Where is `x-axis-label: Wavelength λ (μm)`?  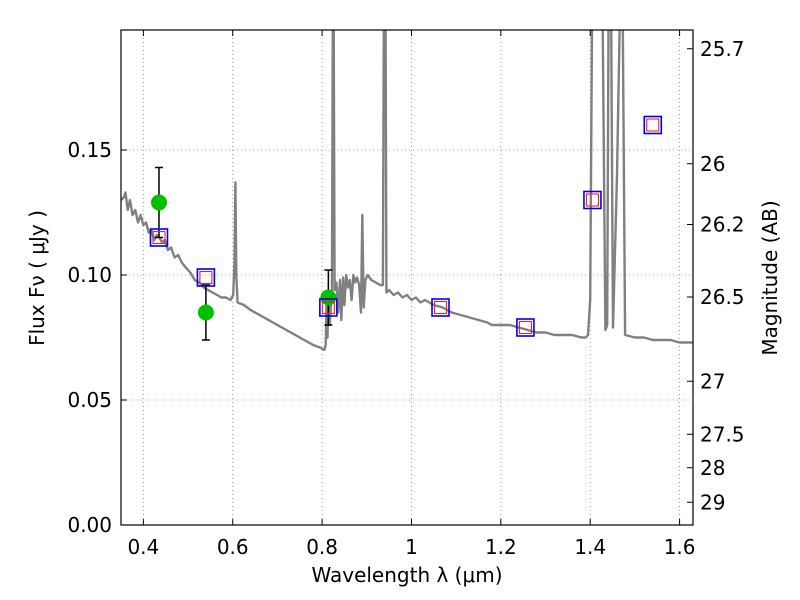 x-axis-label: Wavelength λ (μm) is located at coordinates (406, 575).